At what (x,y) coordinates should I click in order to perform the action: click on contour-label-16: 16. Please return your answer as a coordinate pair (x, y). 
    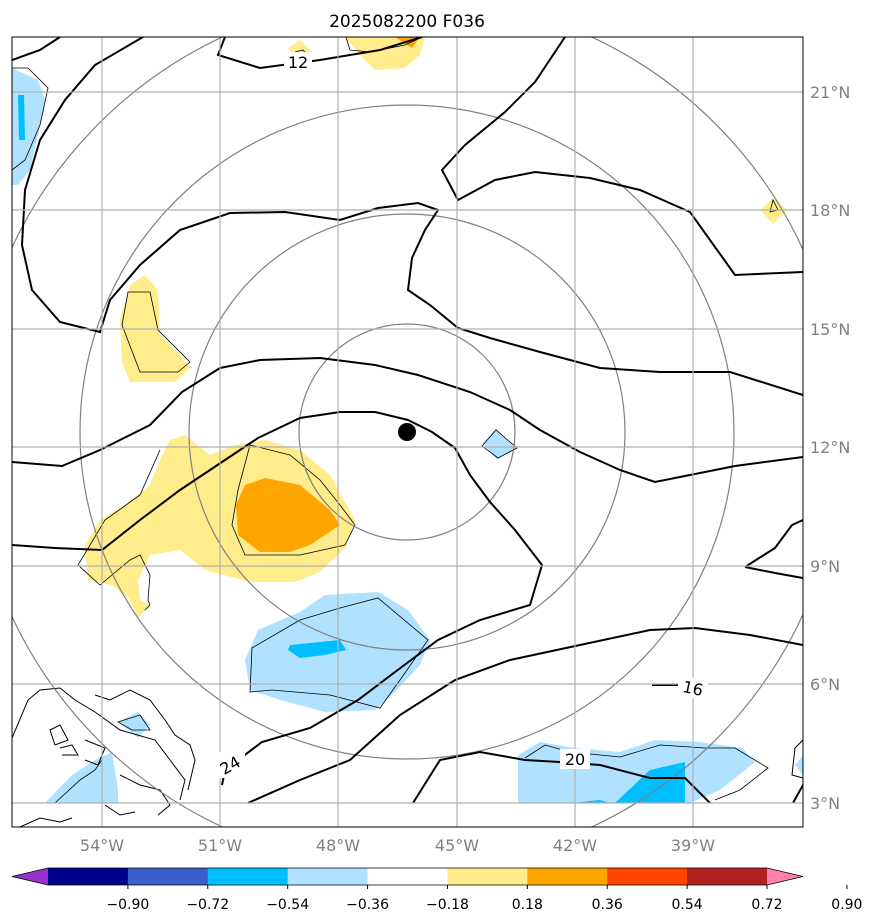
    Looking at the image, I should click on (693, 688).